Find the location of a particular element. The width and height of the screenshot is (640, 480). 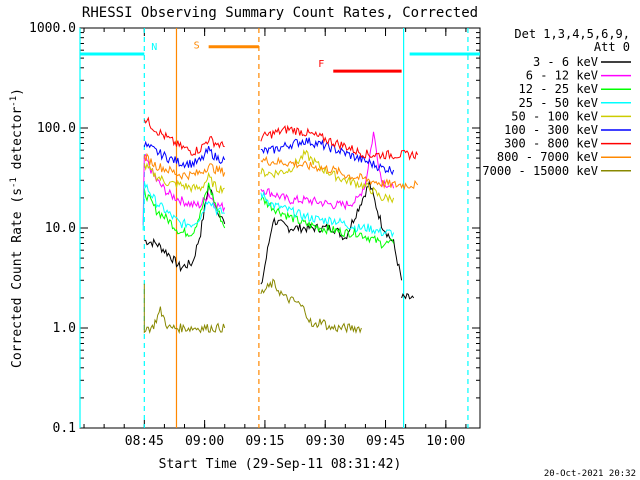

legend-header-line1: Det 1,3,4,5,6,9, is located at coordinates (572, 34).